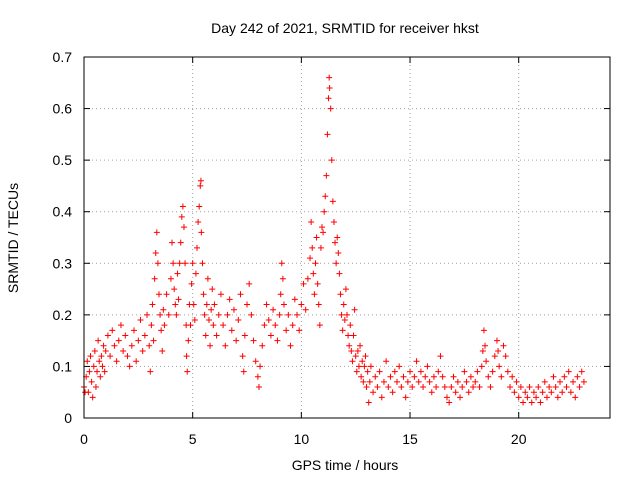  Describe the element at coordinates (63, 315) in the screenshot. I see `y-tick-label: 0.2` at that location.